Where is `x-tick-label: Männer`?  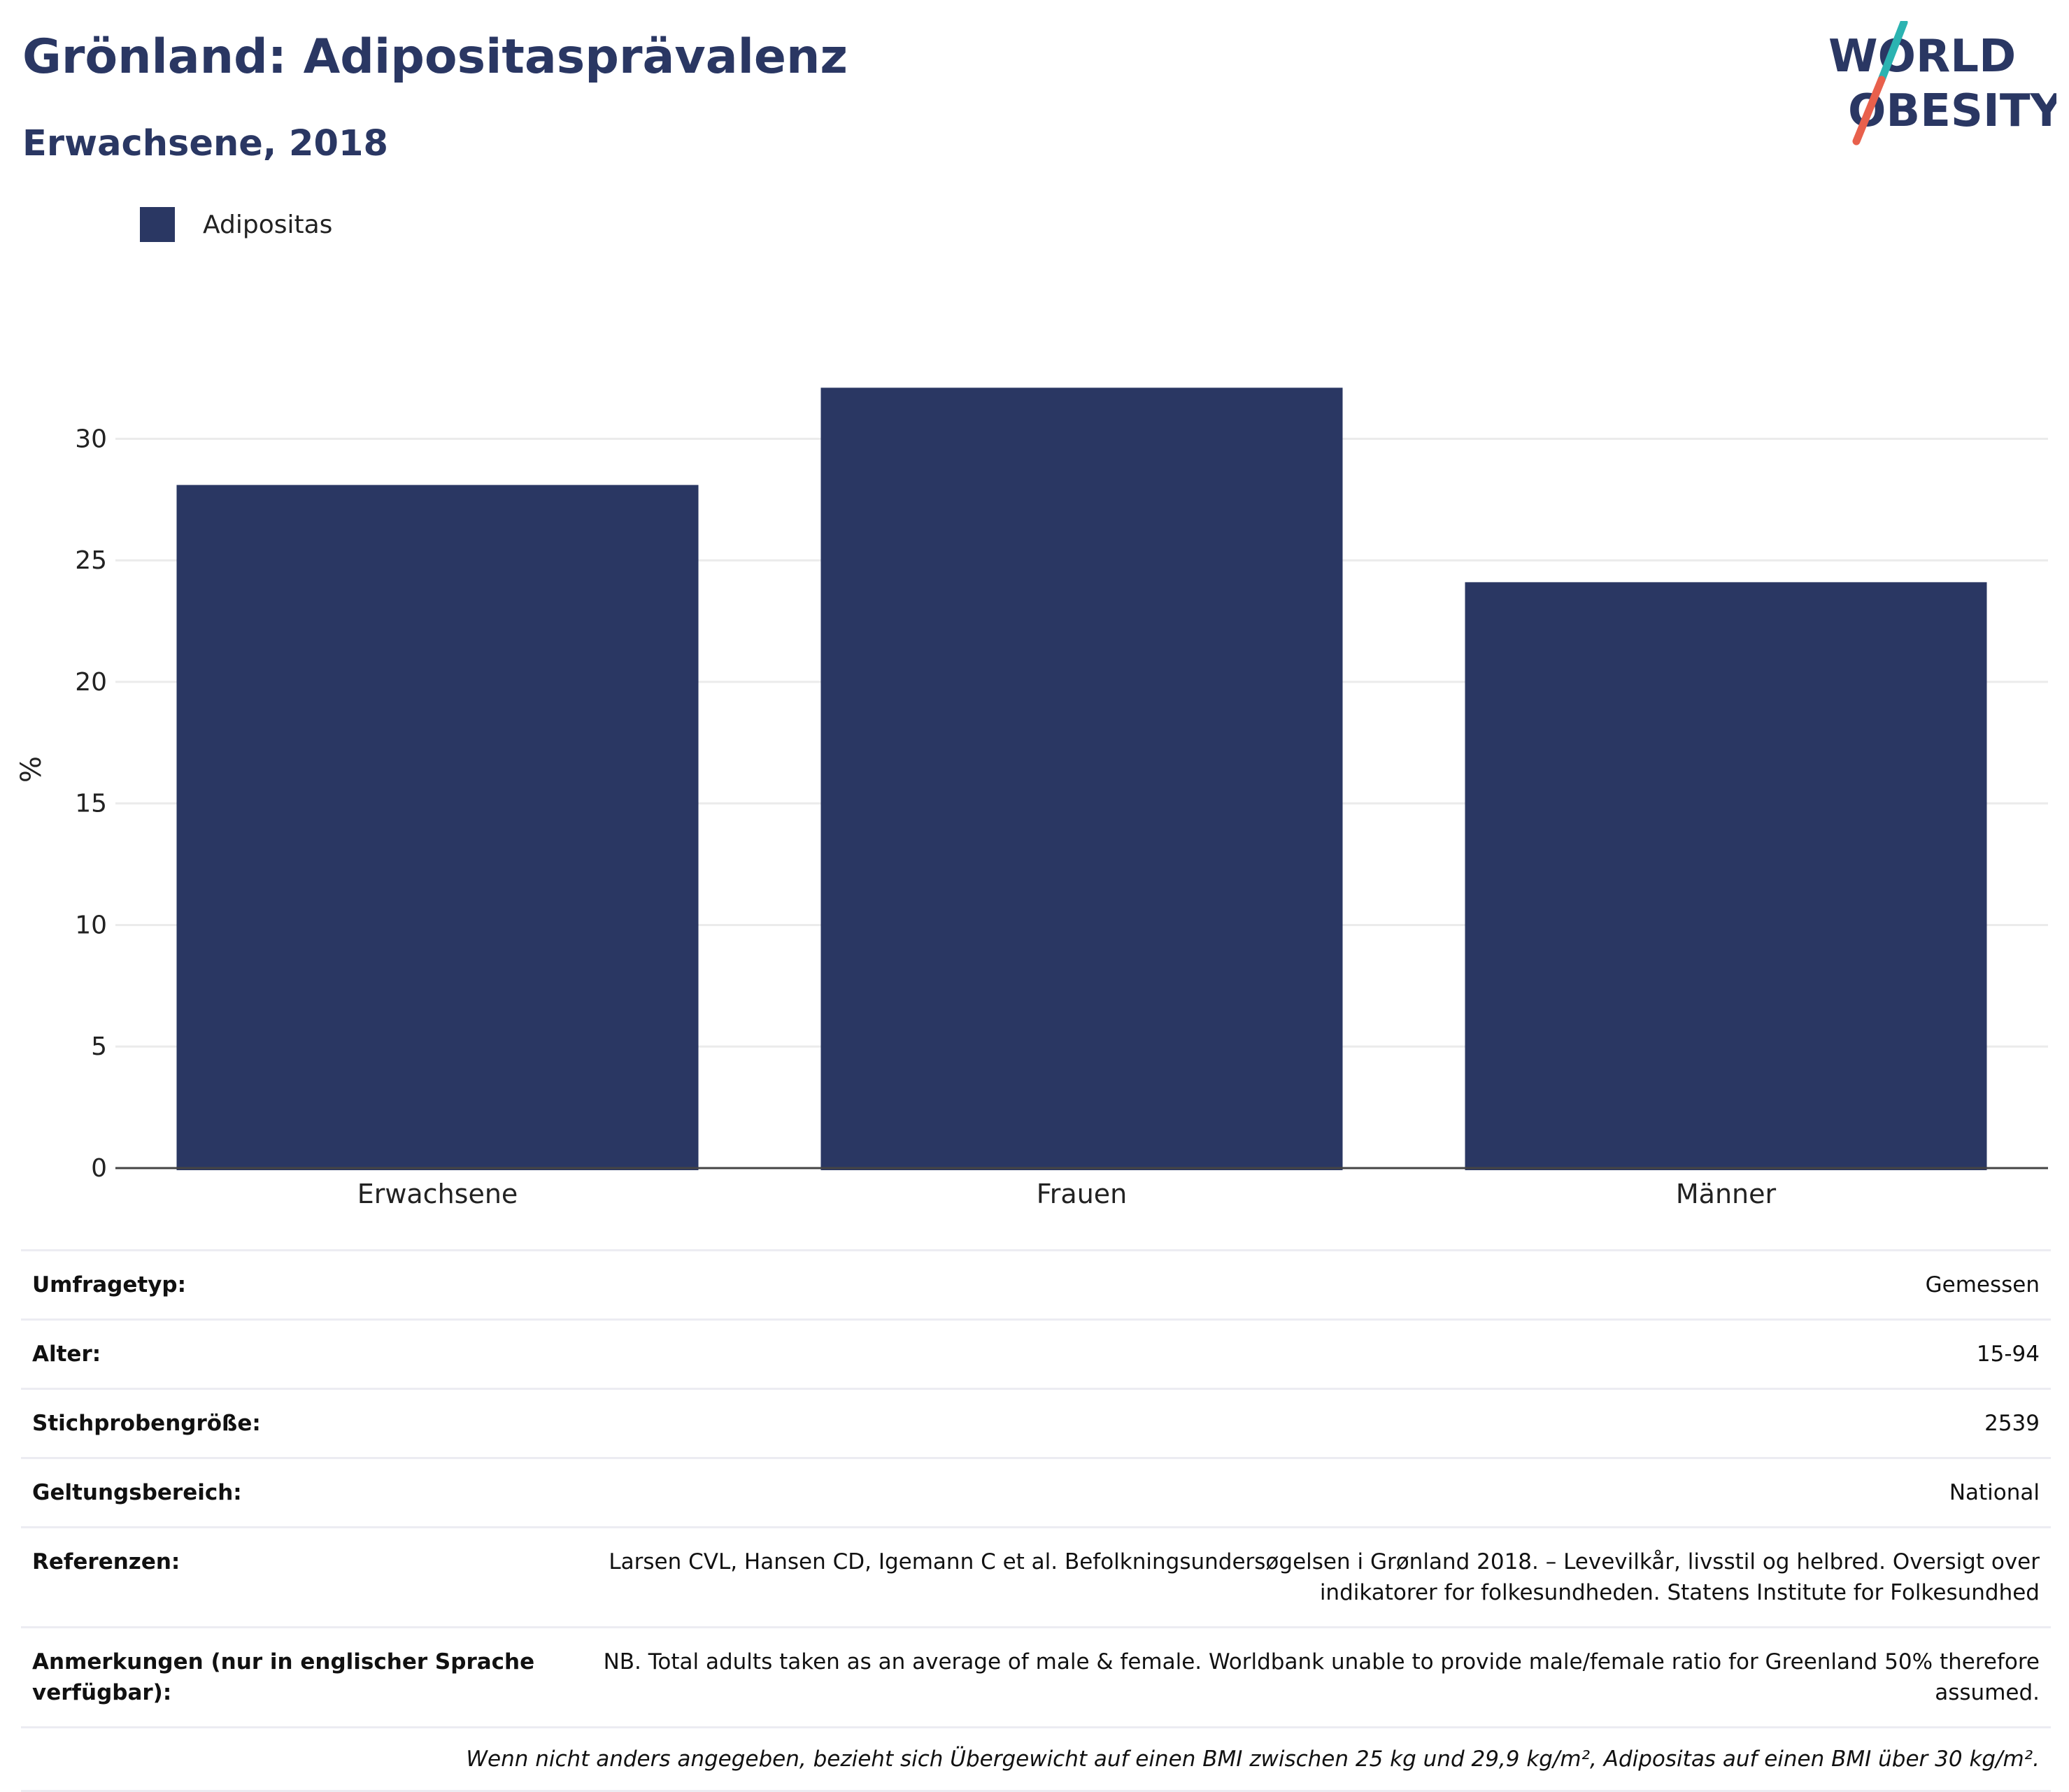 x-tick-label: Männer is located at coordinates (1727, 1194).